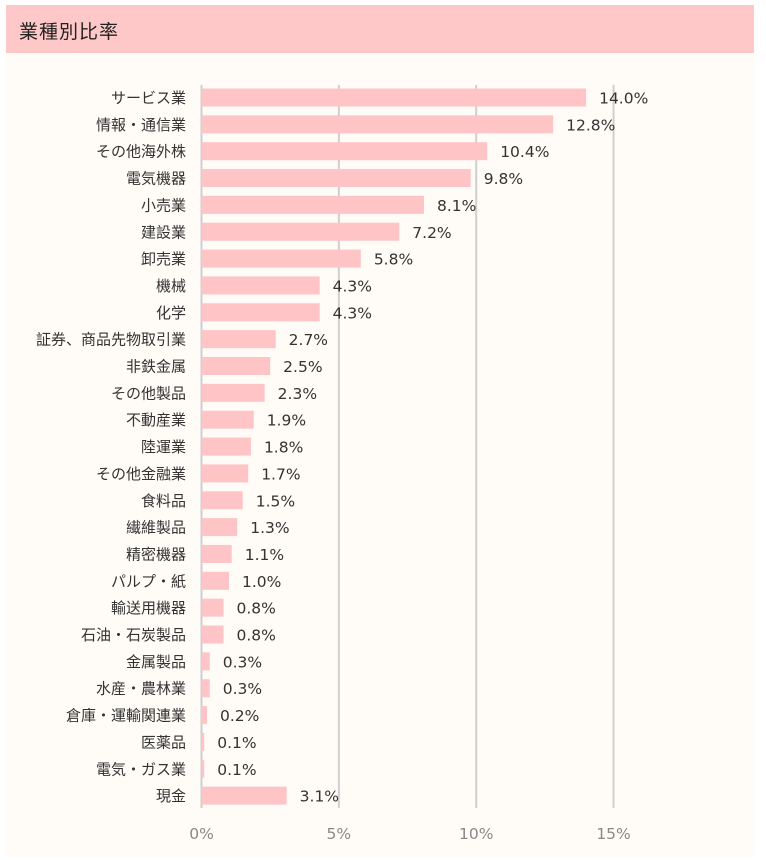 This screenshot has width=766, height=860. I want to click on value-label: 3.1%, so click(319, 797).